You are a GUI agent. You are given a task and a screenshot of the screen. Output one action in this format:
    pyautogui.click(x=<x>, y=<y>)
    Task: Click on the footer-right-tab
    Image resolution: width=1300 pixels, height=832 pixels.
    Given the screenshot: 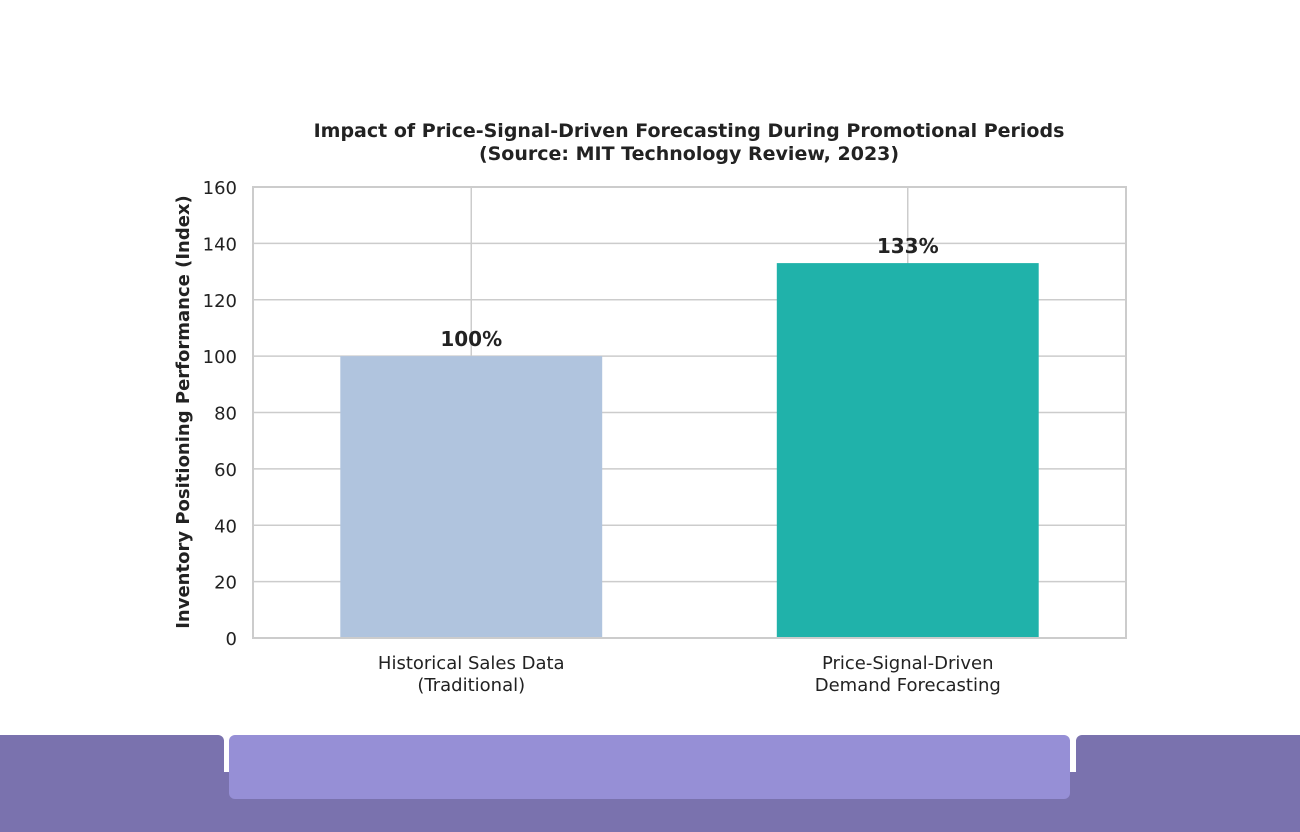 What is the action you would take?
    pyautogui.click(x=1188, y=753)
    